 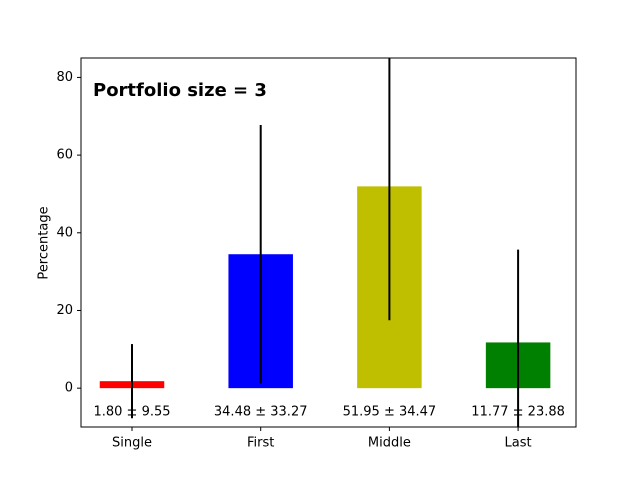 What do you see at coordinates (518, 412) in the screenshot?
I see `value-label: 11.77 ± 23.88` at bounding box center [518, 412].